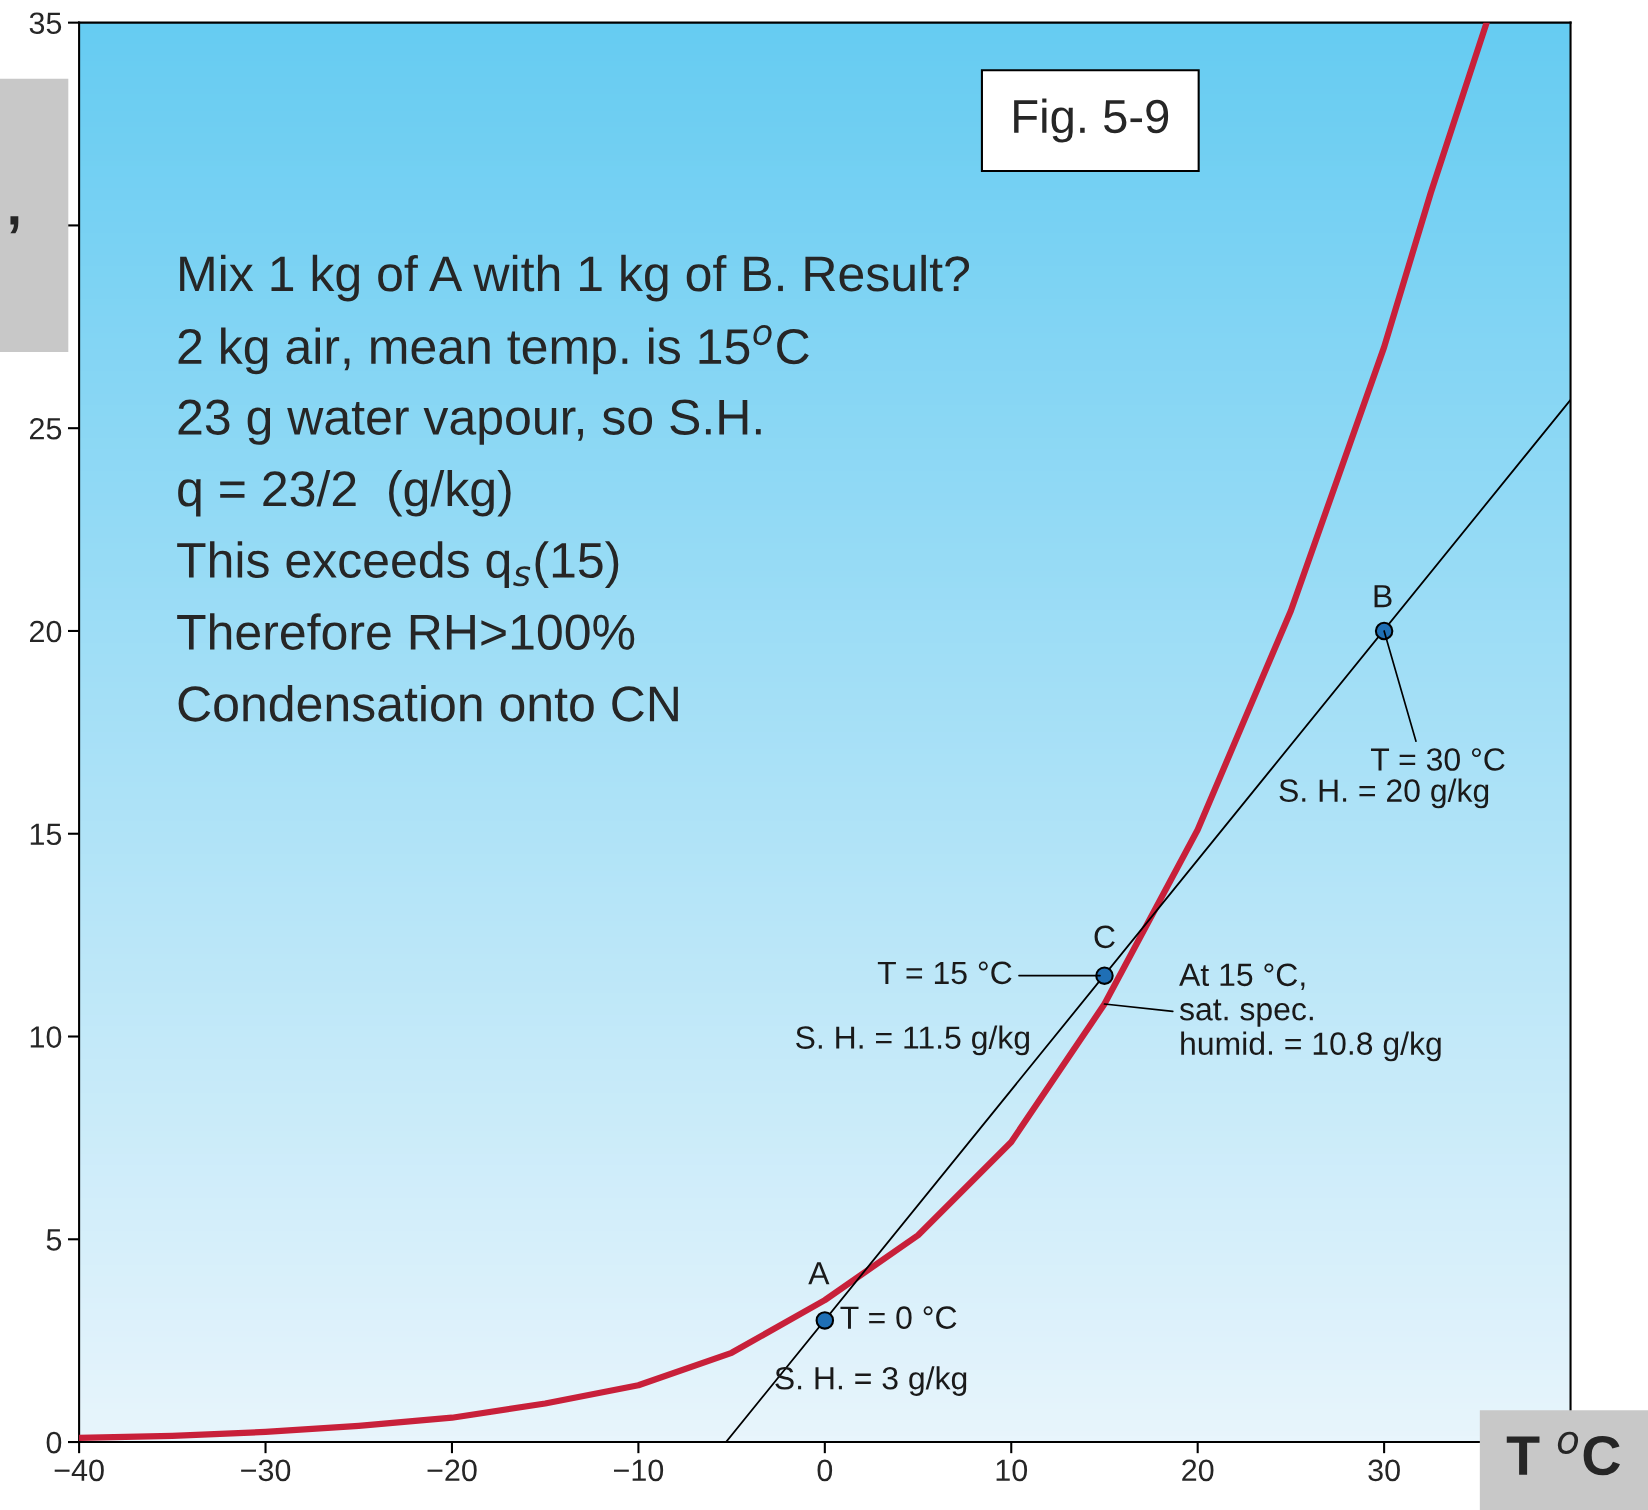 The height and width of the screenshot is (1510, 1648). I want to click on x-tick-label: 10, so click(1012, 1470).